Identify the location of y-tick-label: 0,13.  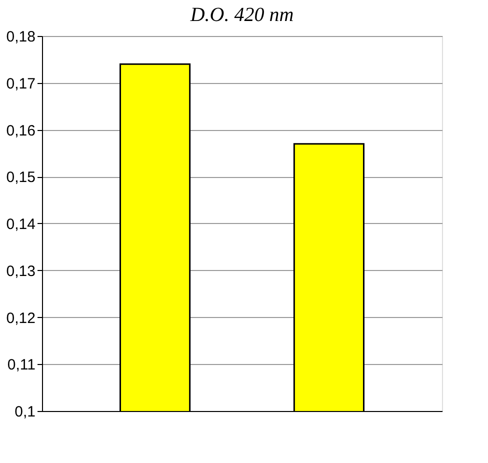
(21, 271).